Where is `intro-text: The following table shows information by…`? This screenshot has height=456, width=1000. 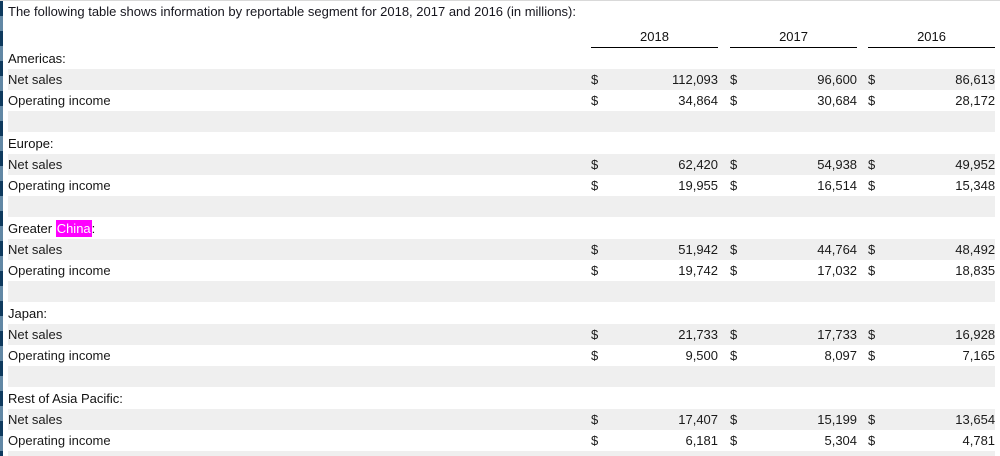
intro-text: The following table shows information by… is located at coordinates (292, 11).